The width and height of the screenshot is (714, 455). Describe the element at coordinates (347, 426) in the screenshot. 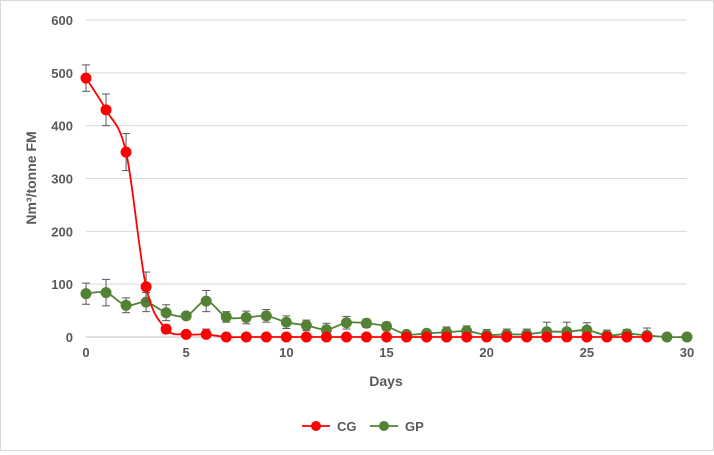

I see `legend-label: CG` at that location.